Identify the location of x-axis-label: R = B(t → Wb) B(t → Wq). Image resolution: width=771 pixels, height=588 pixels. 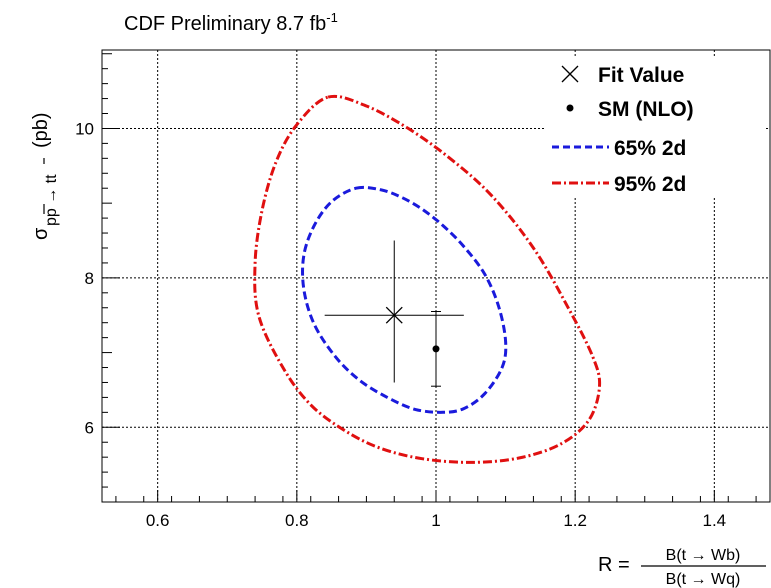
(682, 567).